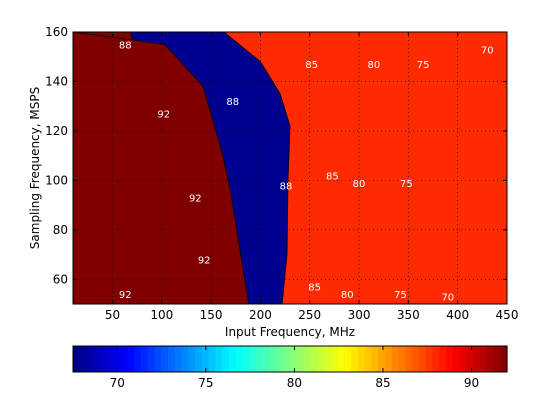 This screenshot has width=560, height=420. What do you see at coordinates (35, 168) in the screenshot?
I see `y-axis-label: Sampling Frequency, MSPS` at bounding box center [35, 168].